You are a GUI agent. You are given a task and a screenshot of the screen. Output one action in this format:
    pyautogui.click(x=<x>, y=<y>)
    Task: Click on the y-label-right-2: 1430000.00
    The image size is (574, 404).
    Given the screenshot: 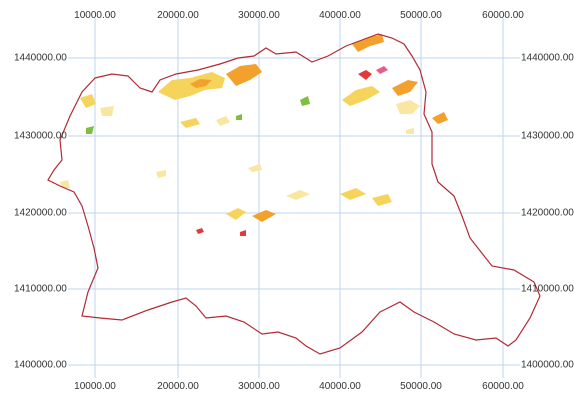 What is the action you would take?
    pyautogui.click(x=547, y=136)
    